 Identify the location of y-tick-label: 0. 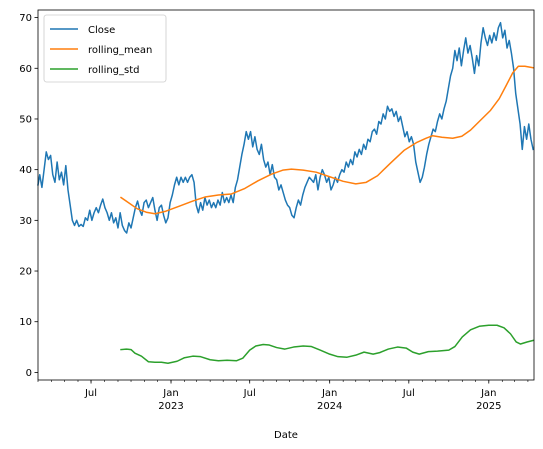
(29, 373).